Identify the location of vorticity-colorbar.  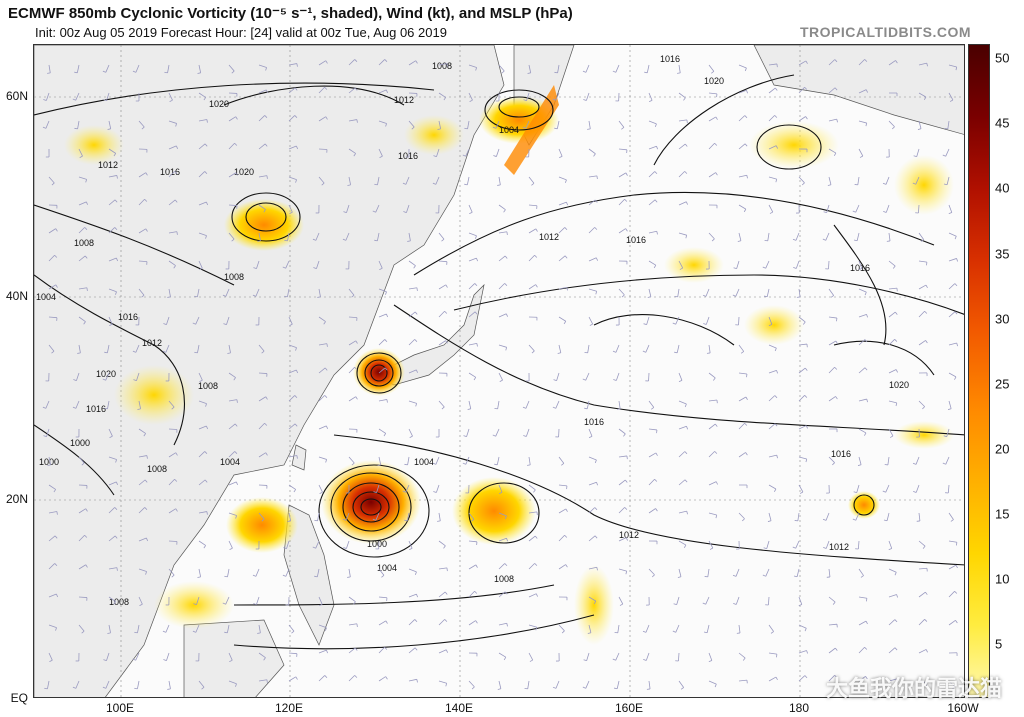
(979, 371).